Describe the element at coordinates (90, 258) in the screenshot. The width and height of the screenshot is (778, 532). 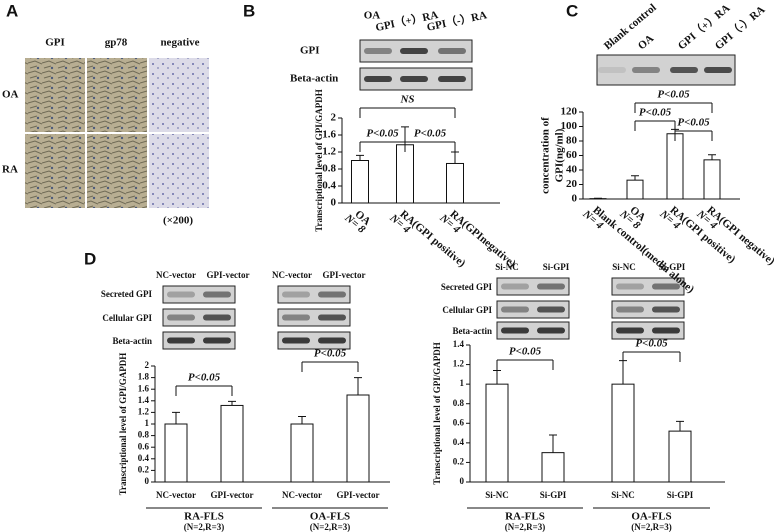
I see `panel-label: D` at that location.